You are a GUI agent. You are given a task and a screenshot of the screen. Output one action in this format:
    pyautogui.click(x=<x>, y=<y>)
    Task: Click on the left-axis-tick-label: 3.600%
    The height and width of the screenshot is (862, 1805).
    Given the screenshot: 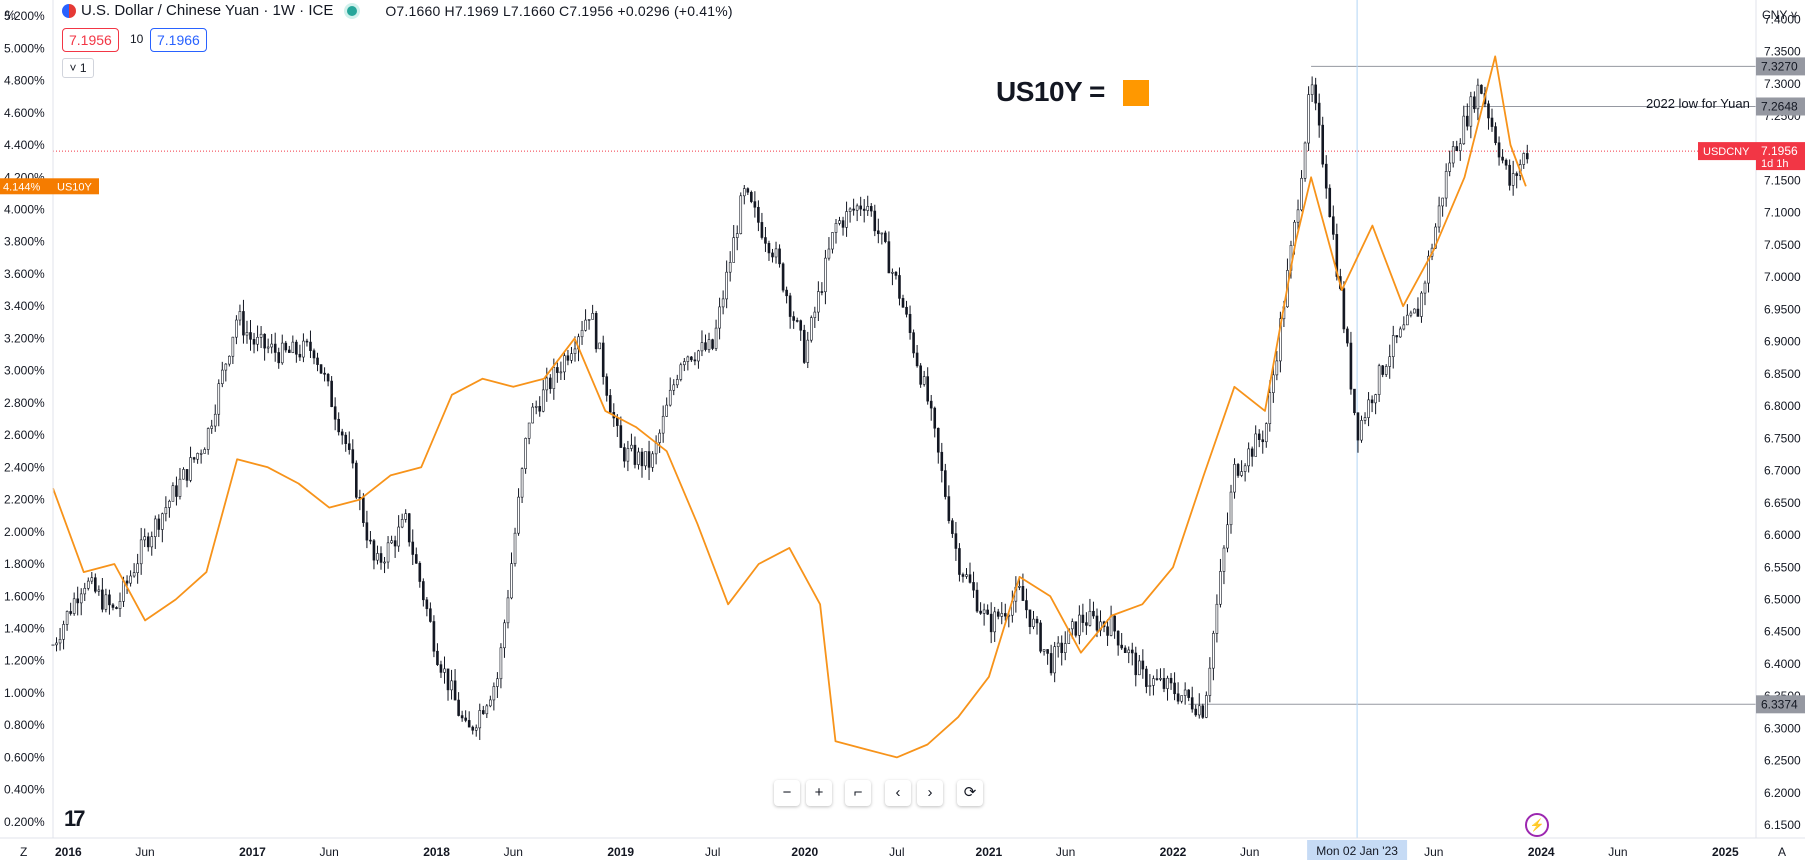 What is the action you would take?
    pyautogui.click(x=24, y=274)
    